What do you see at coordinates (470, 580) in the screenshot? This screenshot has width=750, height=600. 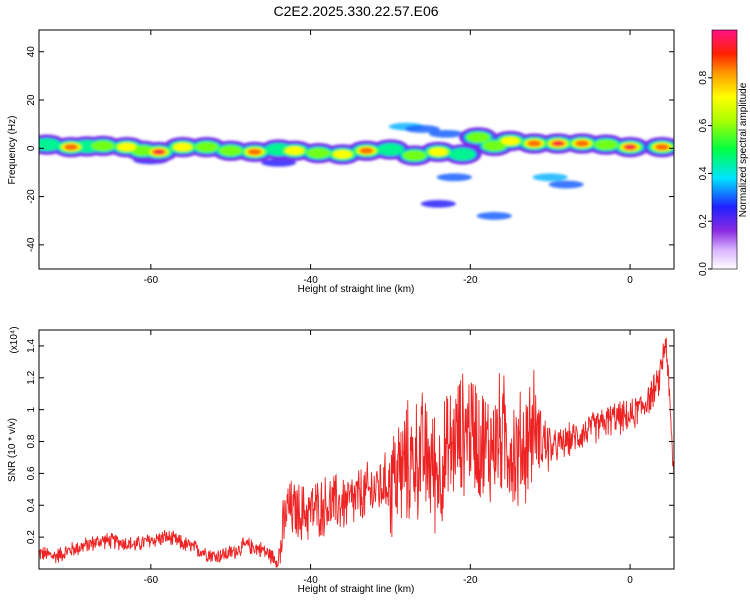 I see `snr-x-tick-label: -20` at bounding box center [470, 580].